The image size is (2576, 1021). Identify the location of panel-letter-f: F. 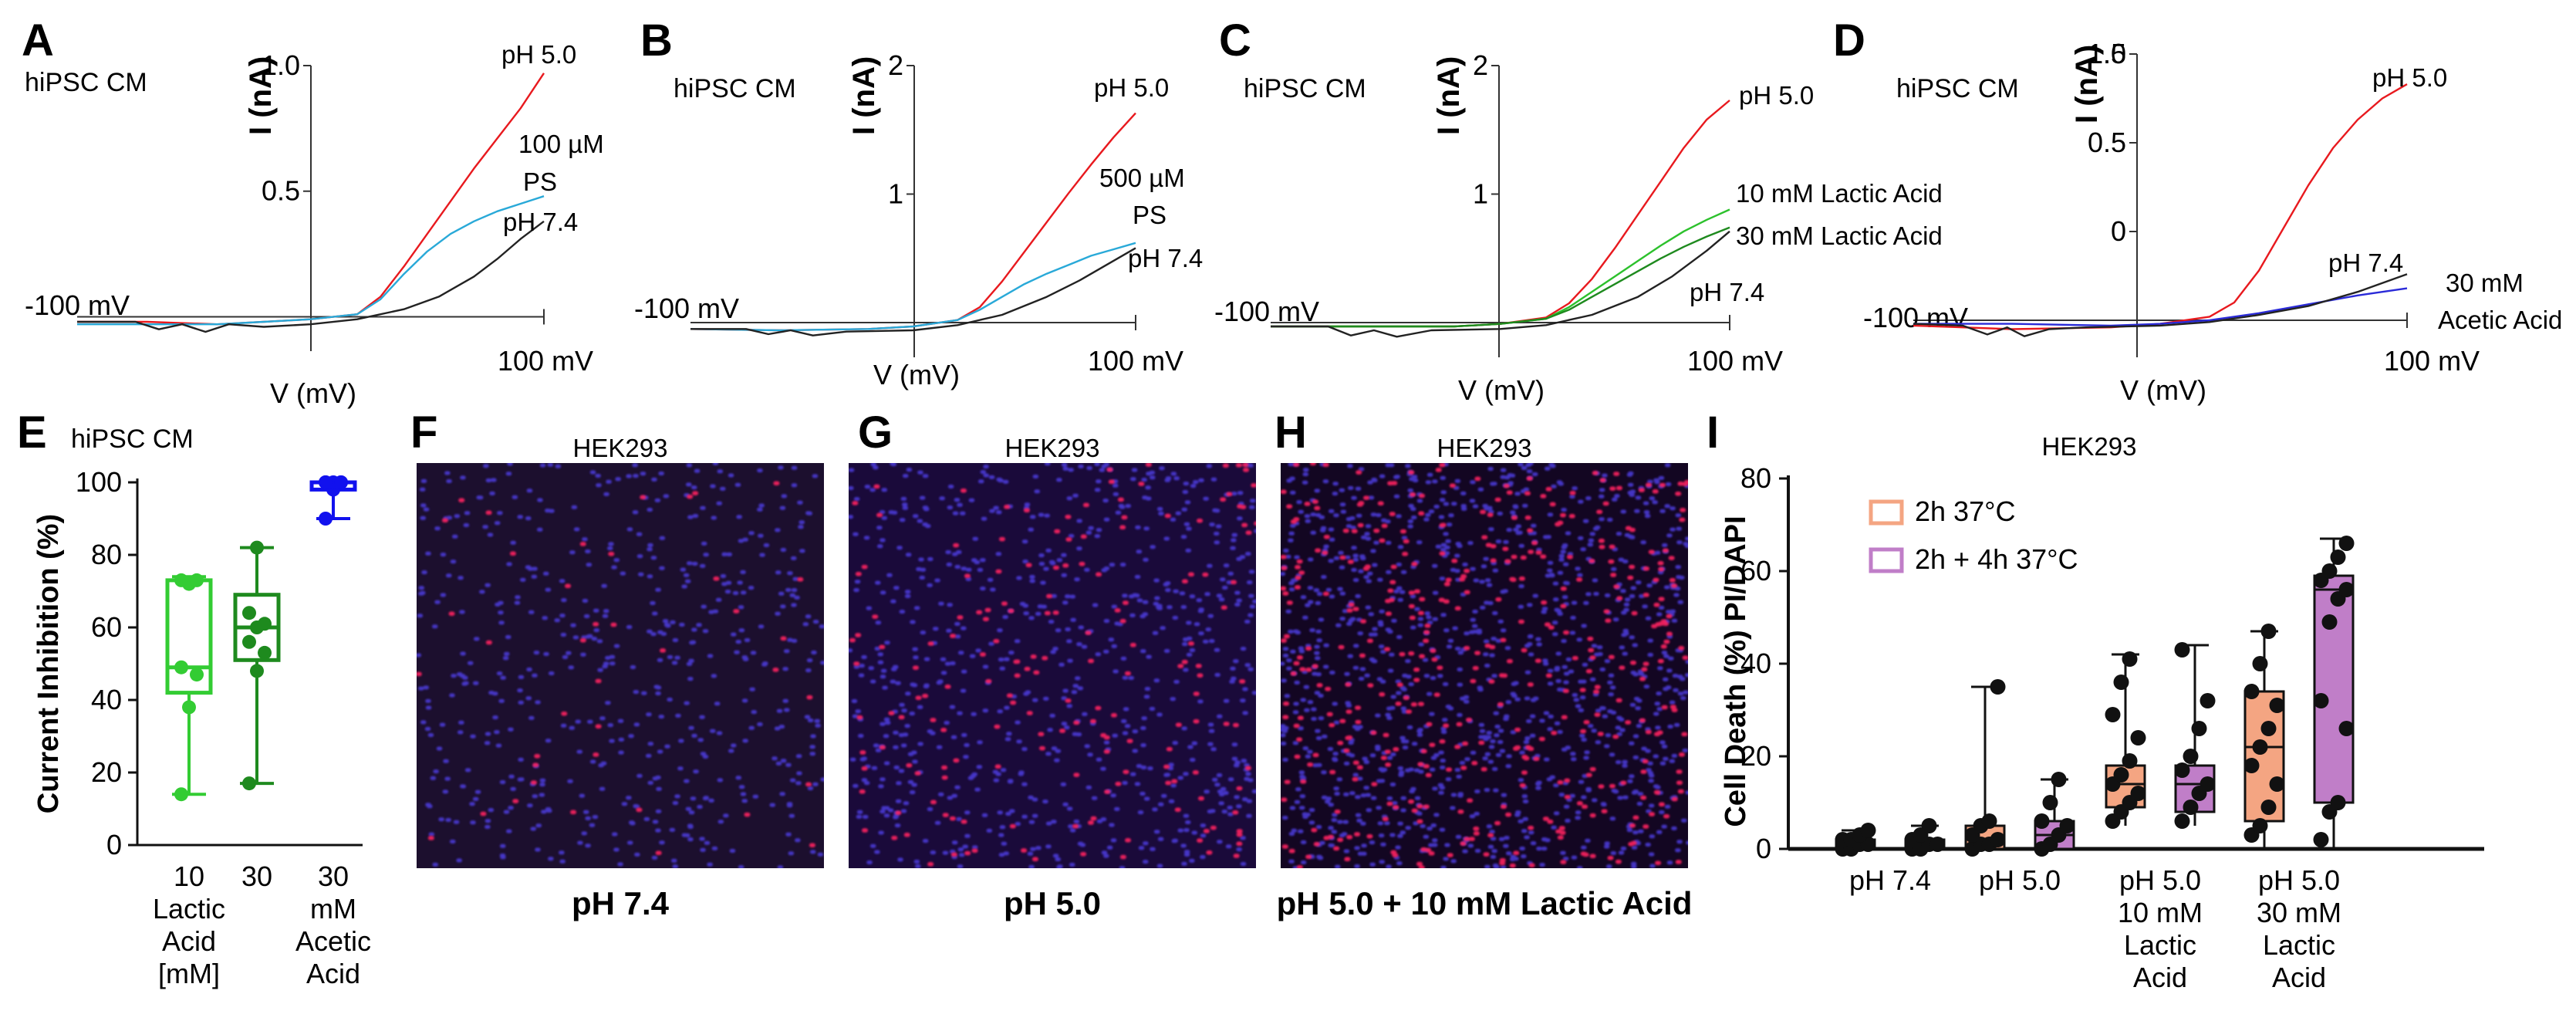
(424, 432).